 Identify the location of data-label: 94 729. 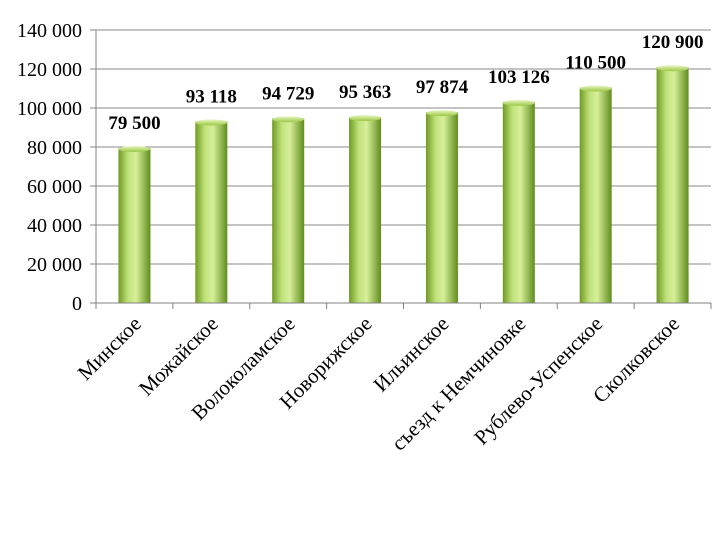
(288, 93).